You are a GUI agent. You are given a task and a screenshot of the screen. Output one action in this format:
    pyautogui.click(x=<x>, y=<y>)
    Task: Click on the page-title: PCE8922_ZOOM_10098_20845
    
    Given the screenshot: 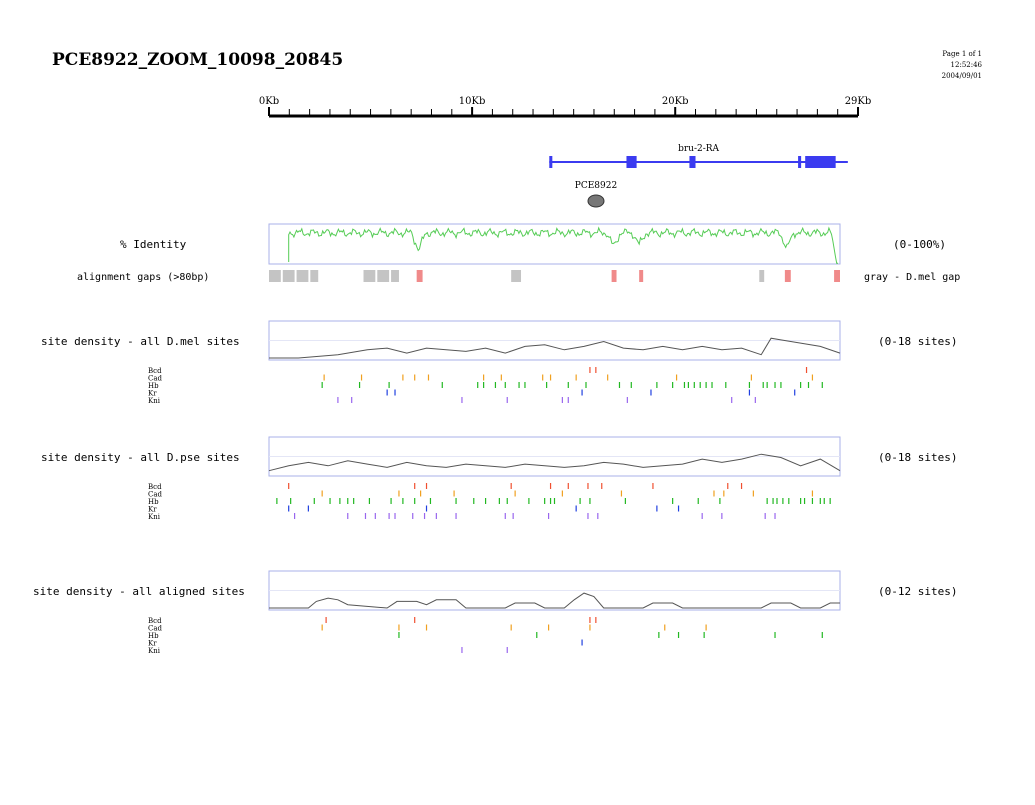 What is the action you would take?
    pyautogui.click(x=197, y=60)
    